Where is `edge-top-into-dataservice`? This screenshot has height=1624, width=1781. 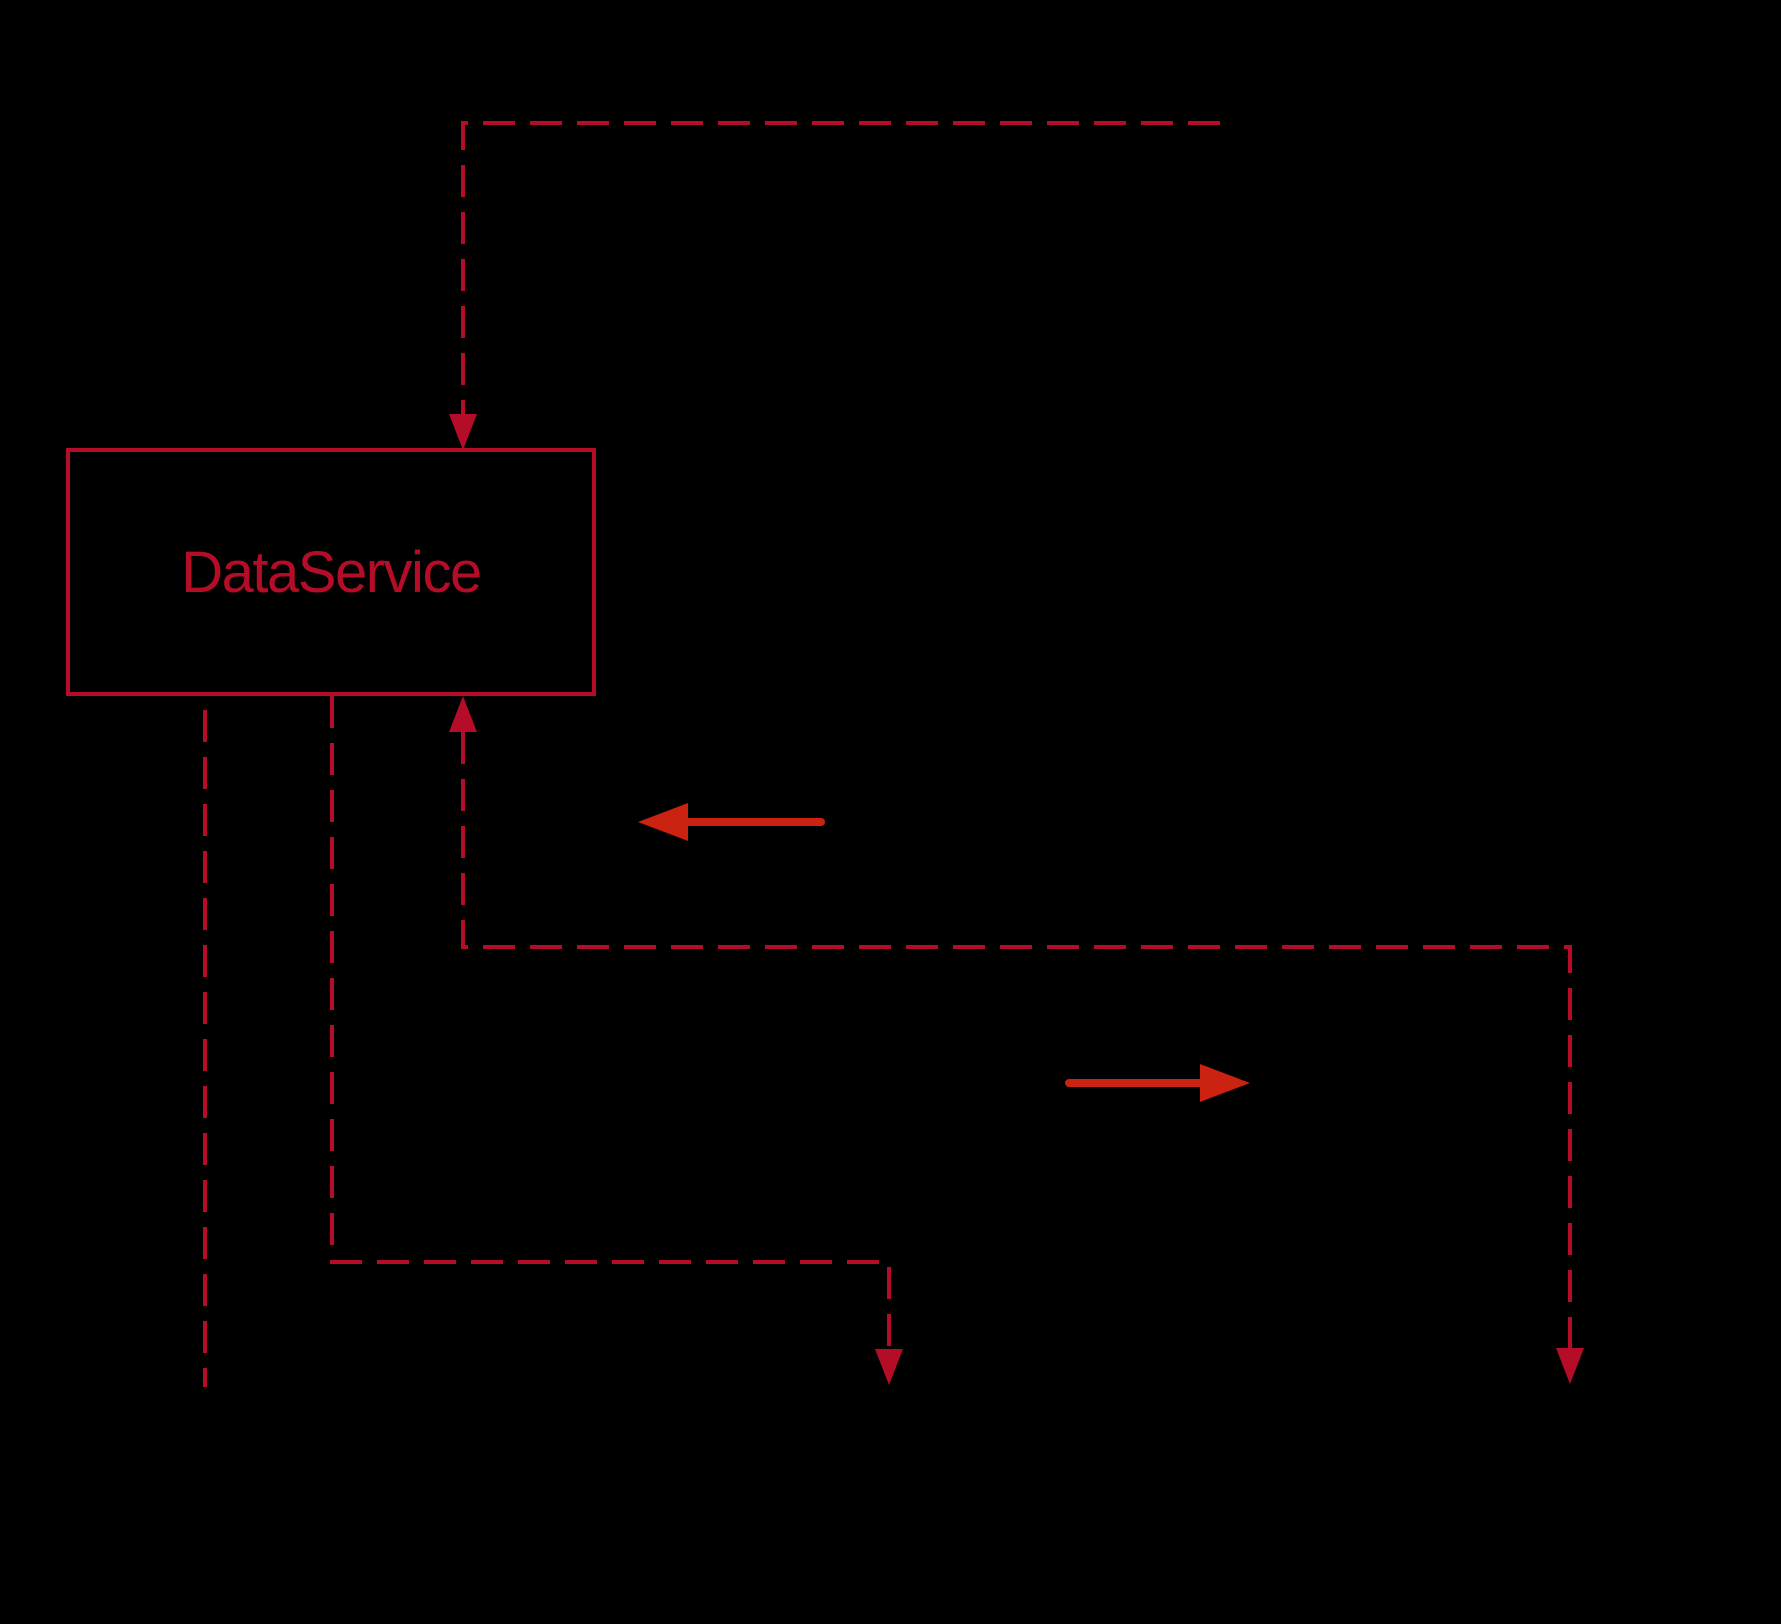
edge-top-into-dataservice is located at coordinates (834, 285).